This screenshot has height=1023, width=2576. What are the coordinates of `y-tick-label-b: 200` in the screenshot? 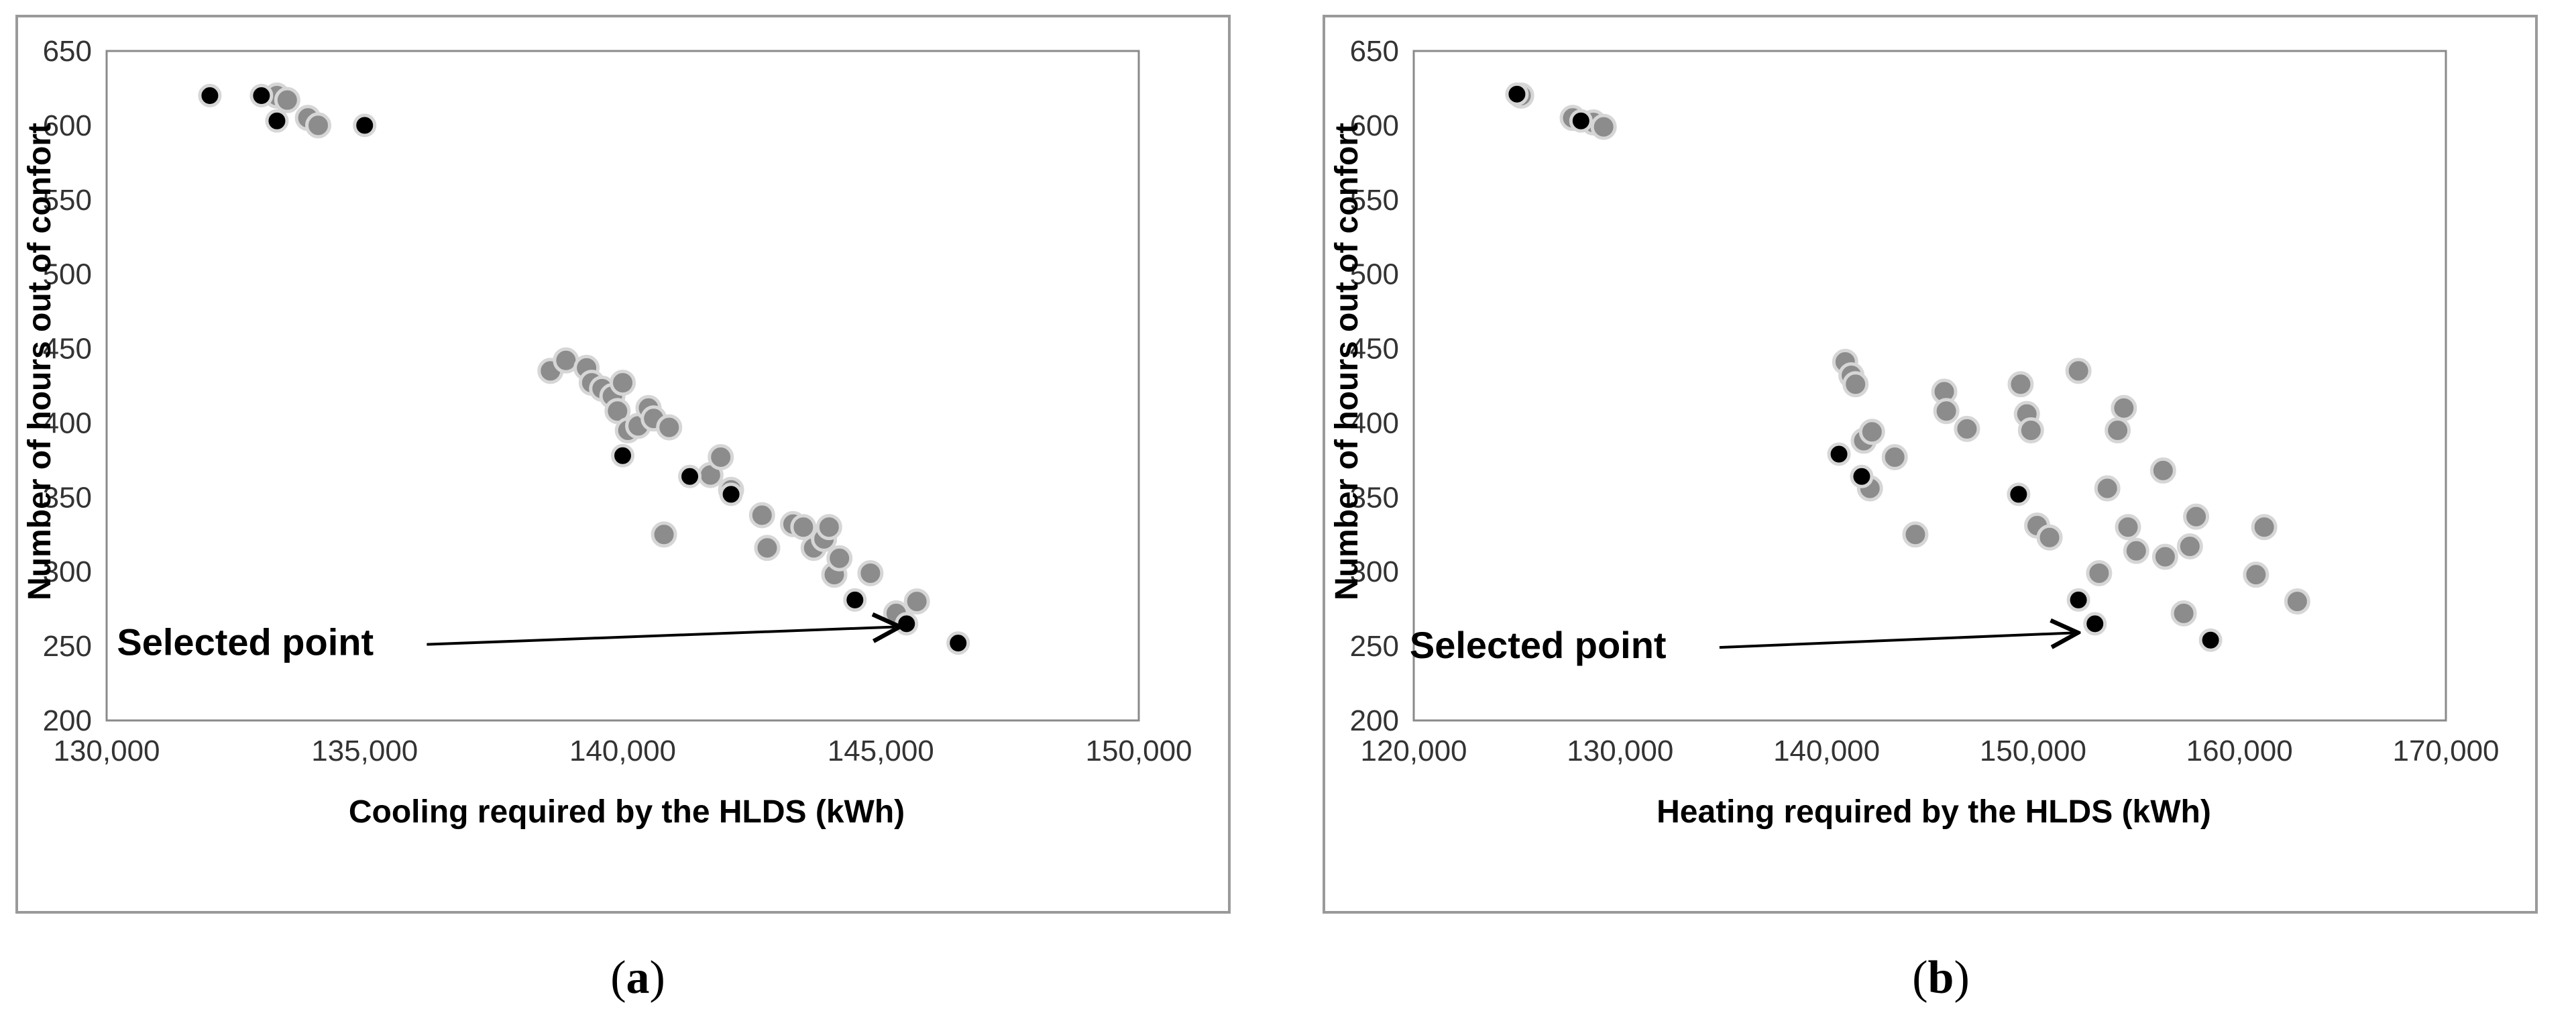 It's located at (1374, 720).